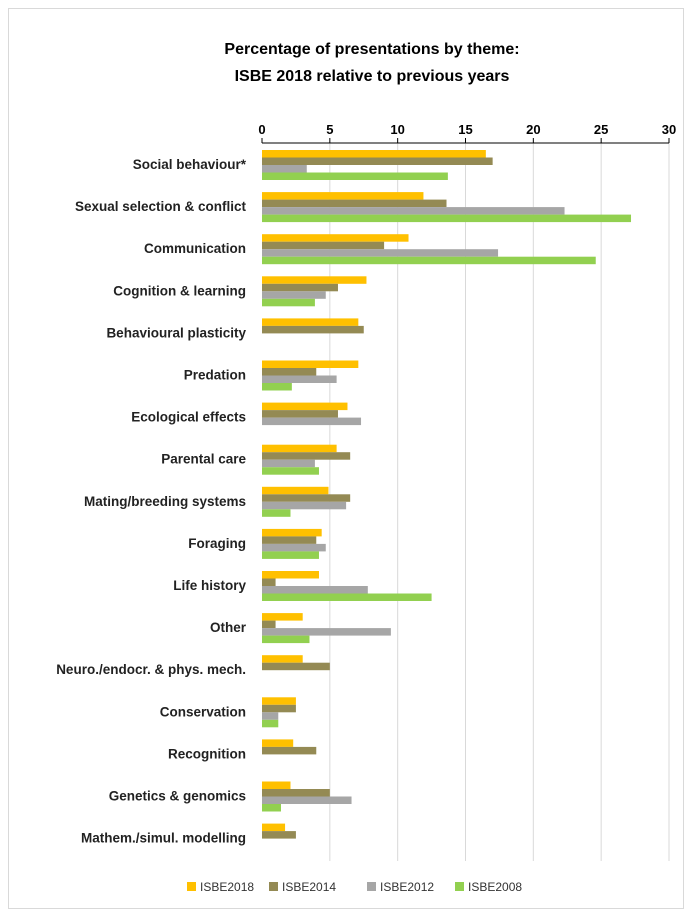  Describe the element at coordinates (228, 627) in the screenshot. I see `category-label: Other` at that location.